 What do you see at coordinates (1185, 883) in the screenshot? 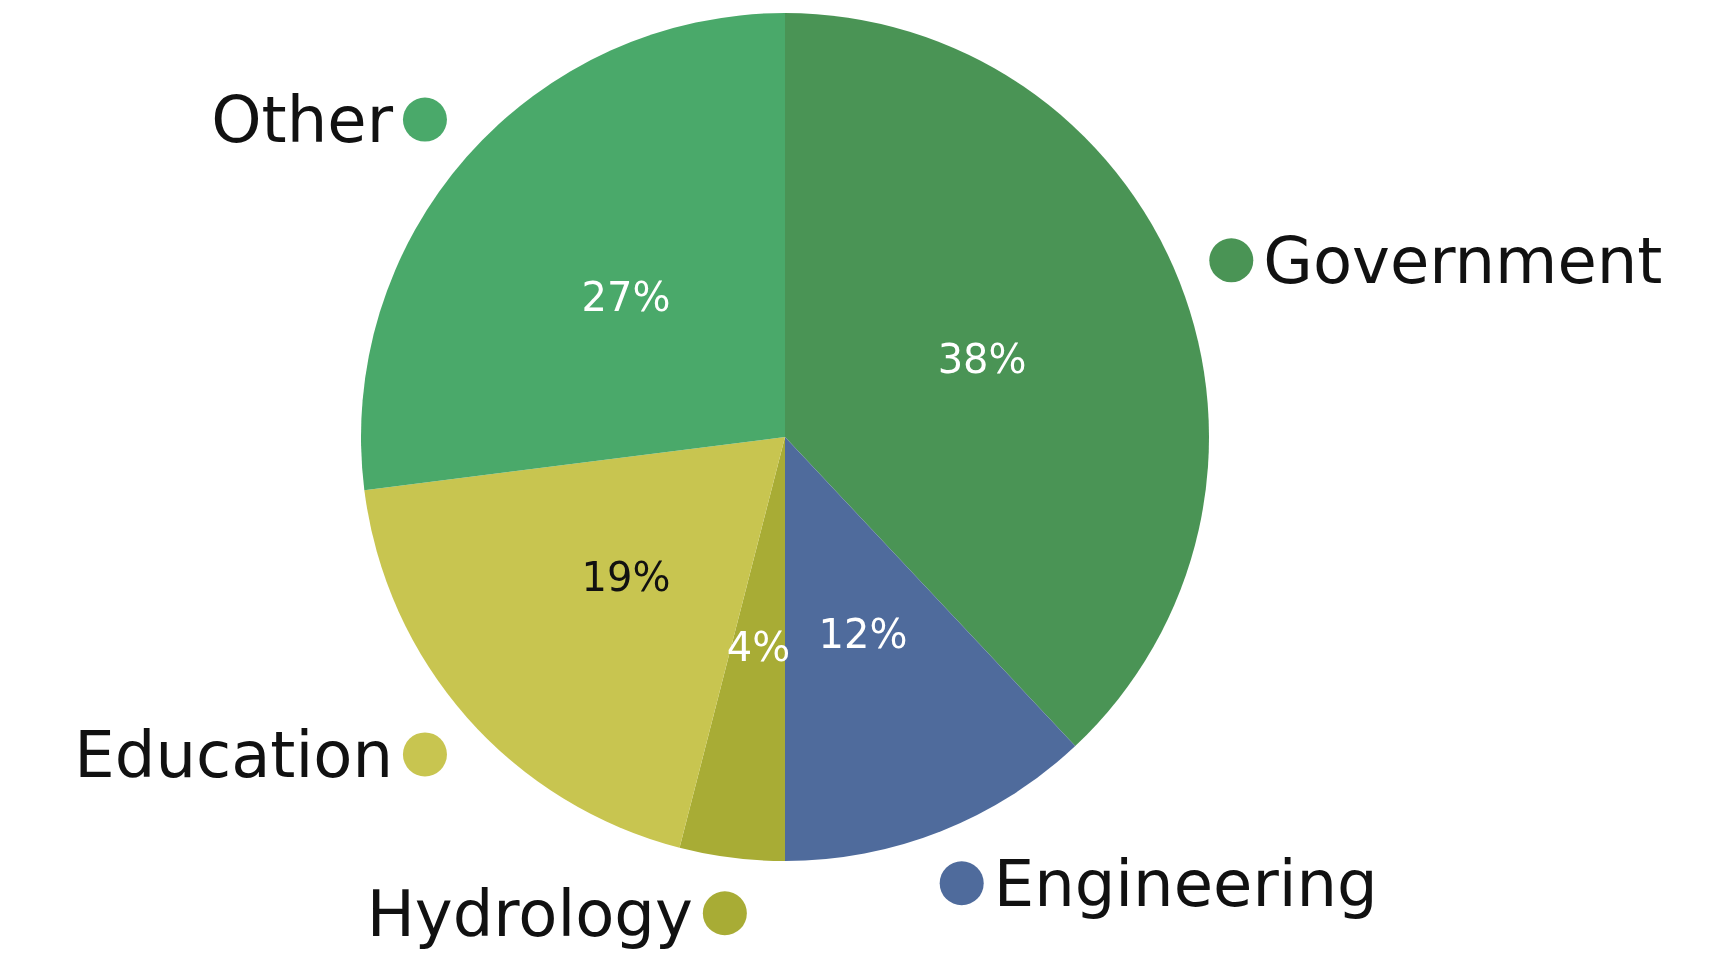
I see `slice-label: Engineering` at bounding box center [1185, 883].